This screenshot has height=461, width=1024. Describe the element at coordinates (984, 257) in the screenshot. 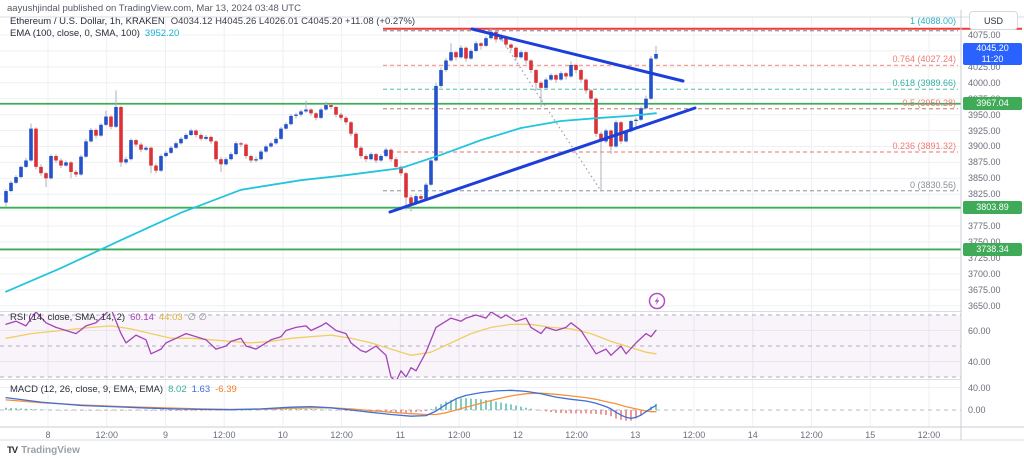

I see `price-tick-label: 3725.00` at that location.